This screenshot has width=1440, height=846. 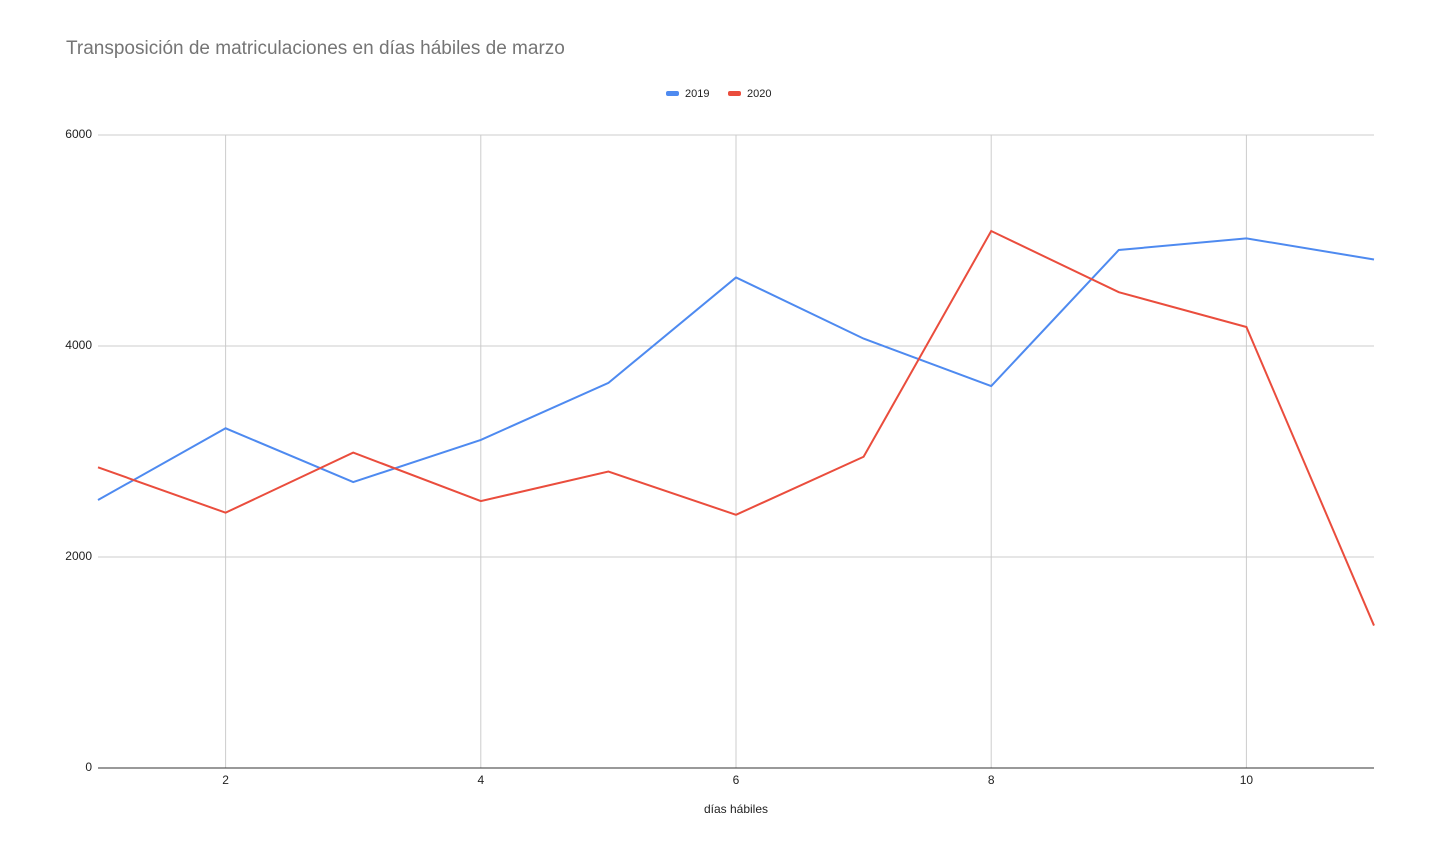 What do you see at coordinates (480, 780) in the screenshot?
I see `x-tick-label: 4` at bounding box center [480, 780].